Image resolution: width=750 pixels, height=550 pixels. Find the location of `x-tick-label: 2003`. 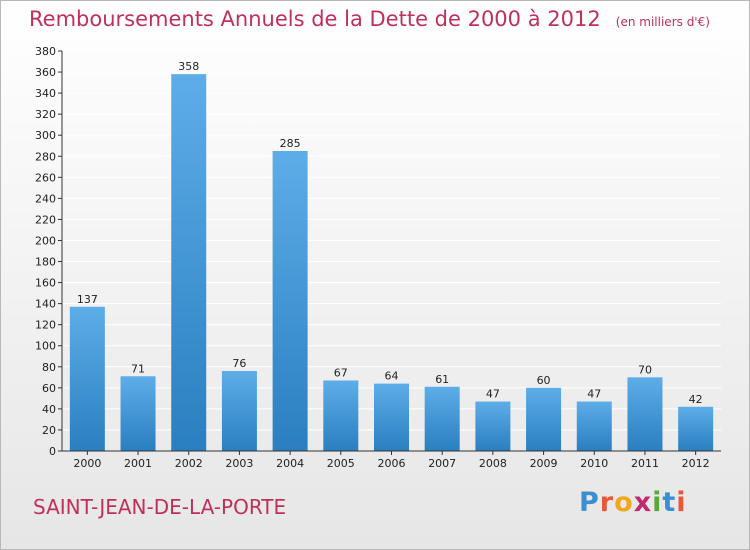

x-tick-label: 2003 is located at coordinates (239, 463).